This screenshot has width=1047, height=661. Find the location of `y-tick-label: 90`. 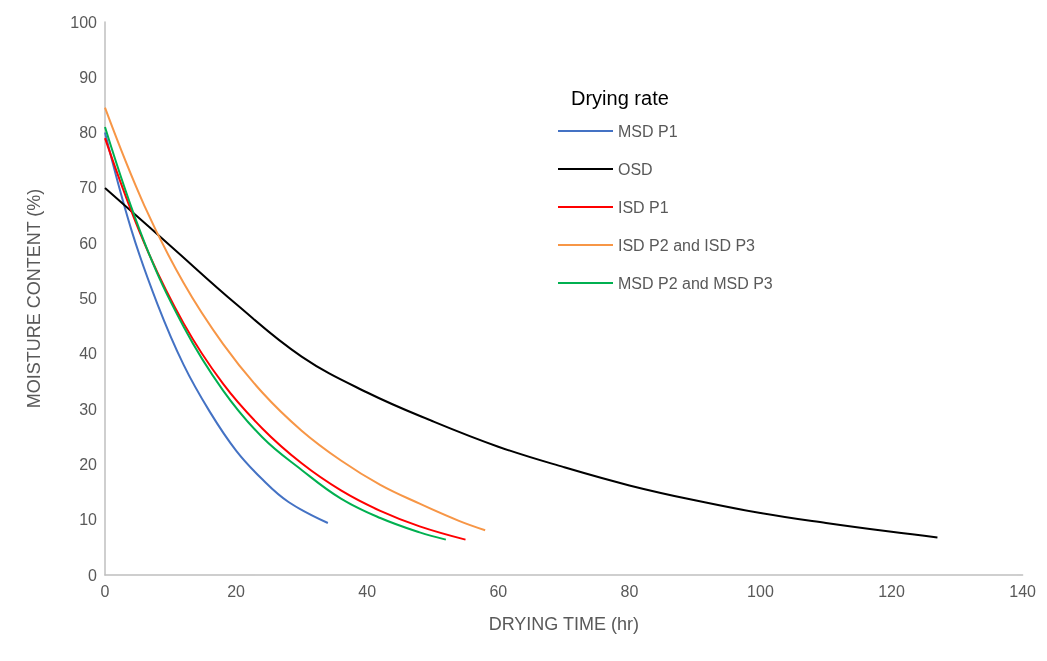

y-tick-label: 90 is located at coordinates (88, 77).